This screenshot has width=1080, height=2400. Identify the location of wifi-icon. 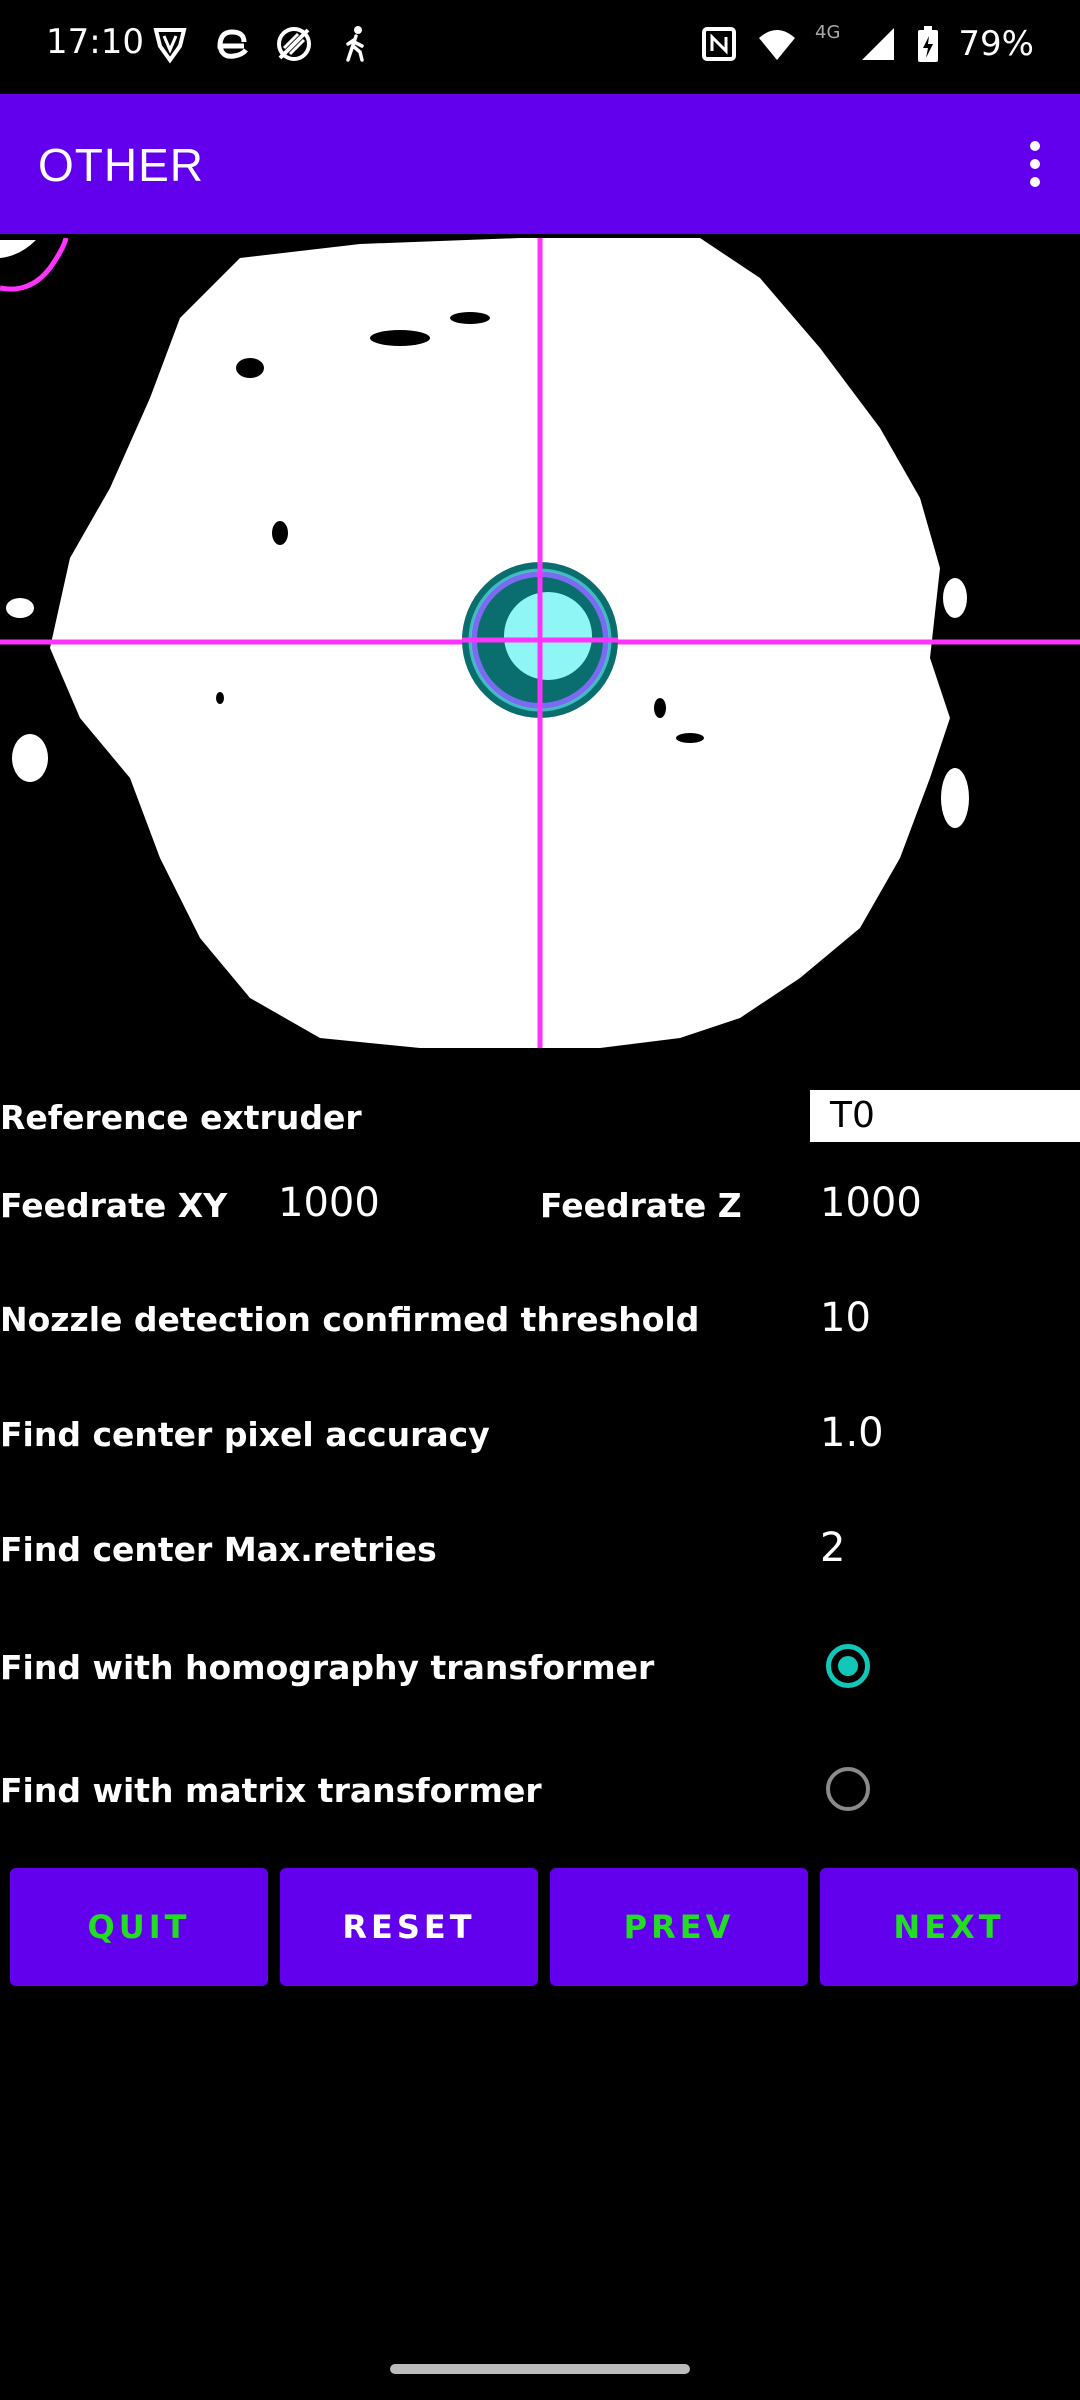
(777, 45).